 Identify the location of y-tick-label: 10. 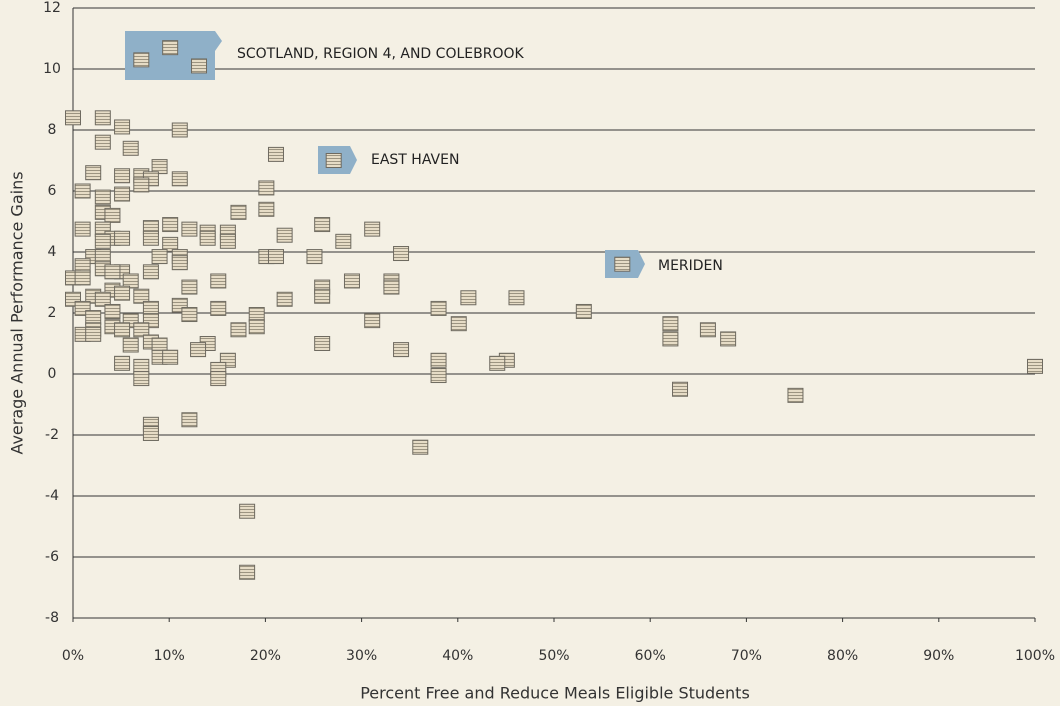
(52, 69).